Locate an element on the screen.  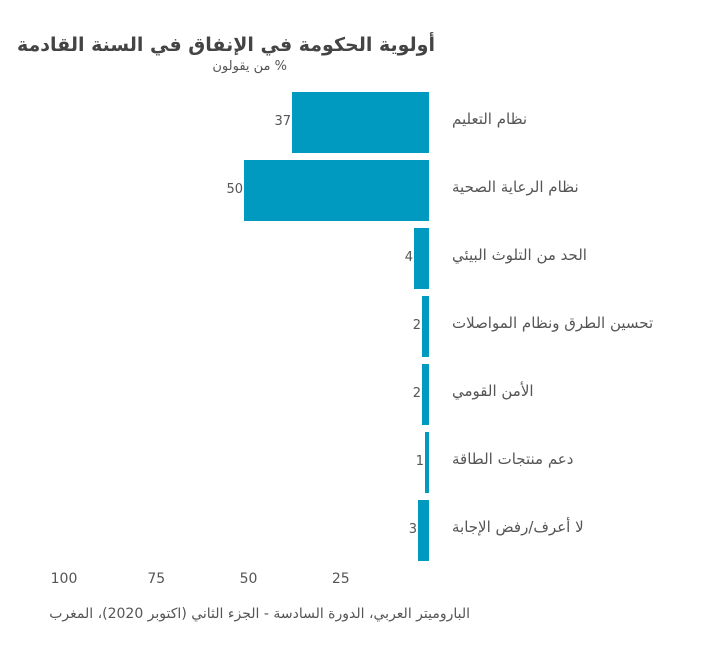
bar-value-label: 50 is located at coordinates (234, 189).